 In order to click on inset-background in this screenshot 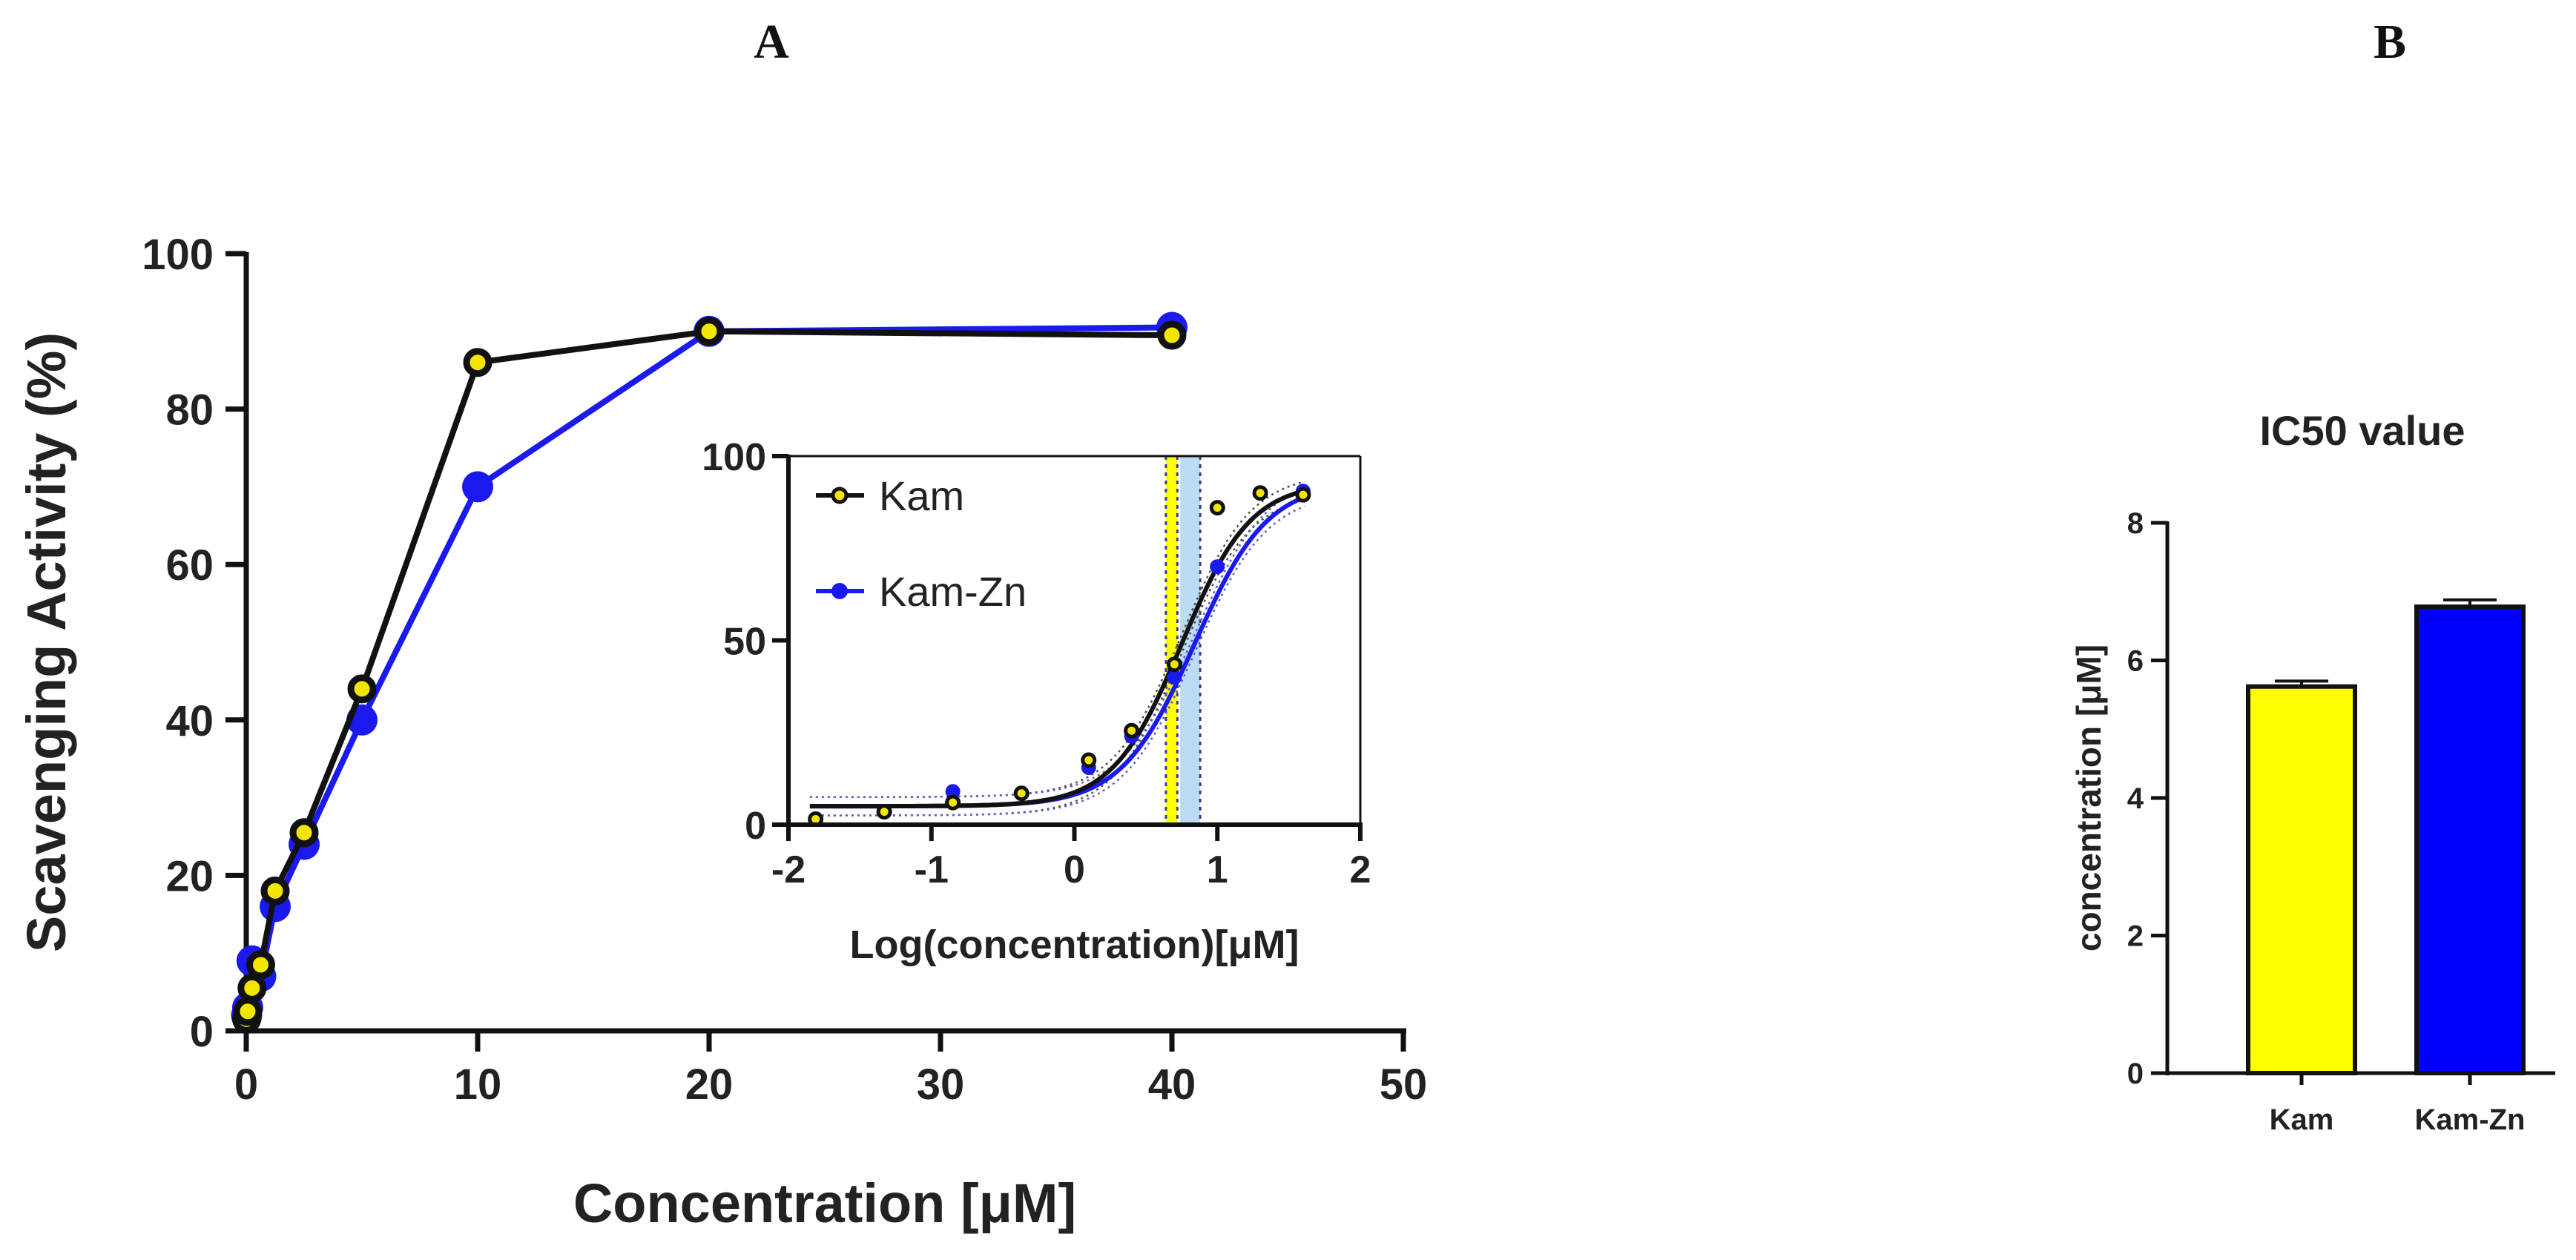, I will do `click(1074, 641)`.